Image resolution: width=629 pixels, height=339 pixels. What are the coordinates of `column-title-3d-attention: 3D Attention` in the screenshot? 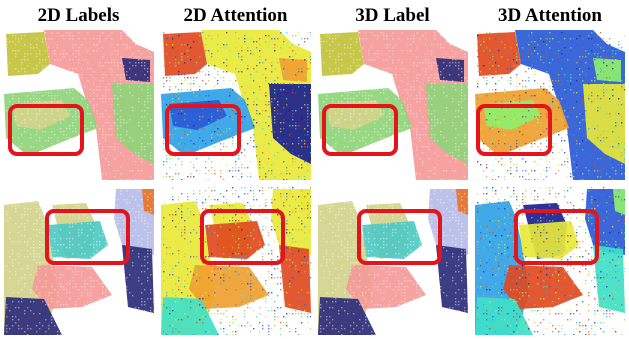 It's located at (550, 15).